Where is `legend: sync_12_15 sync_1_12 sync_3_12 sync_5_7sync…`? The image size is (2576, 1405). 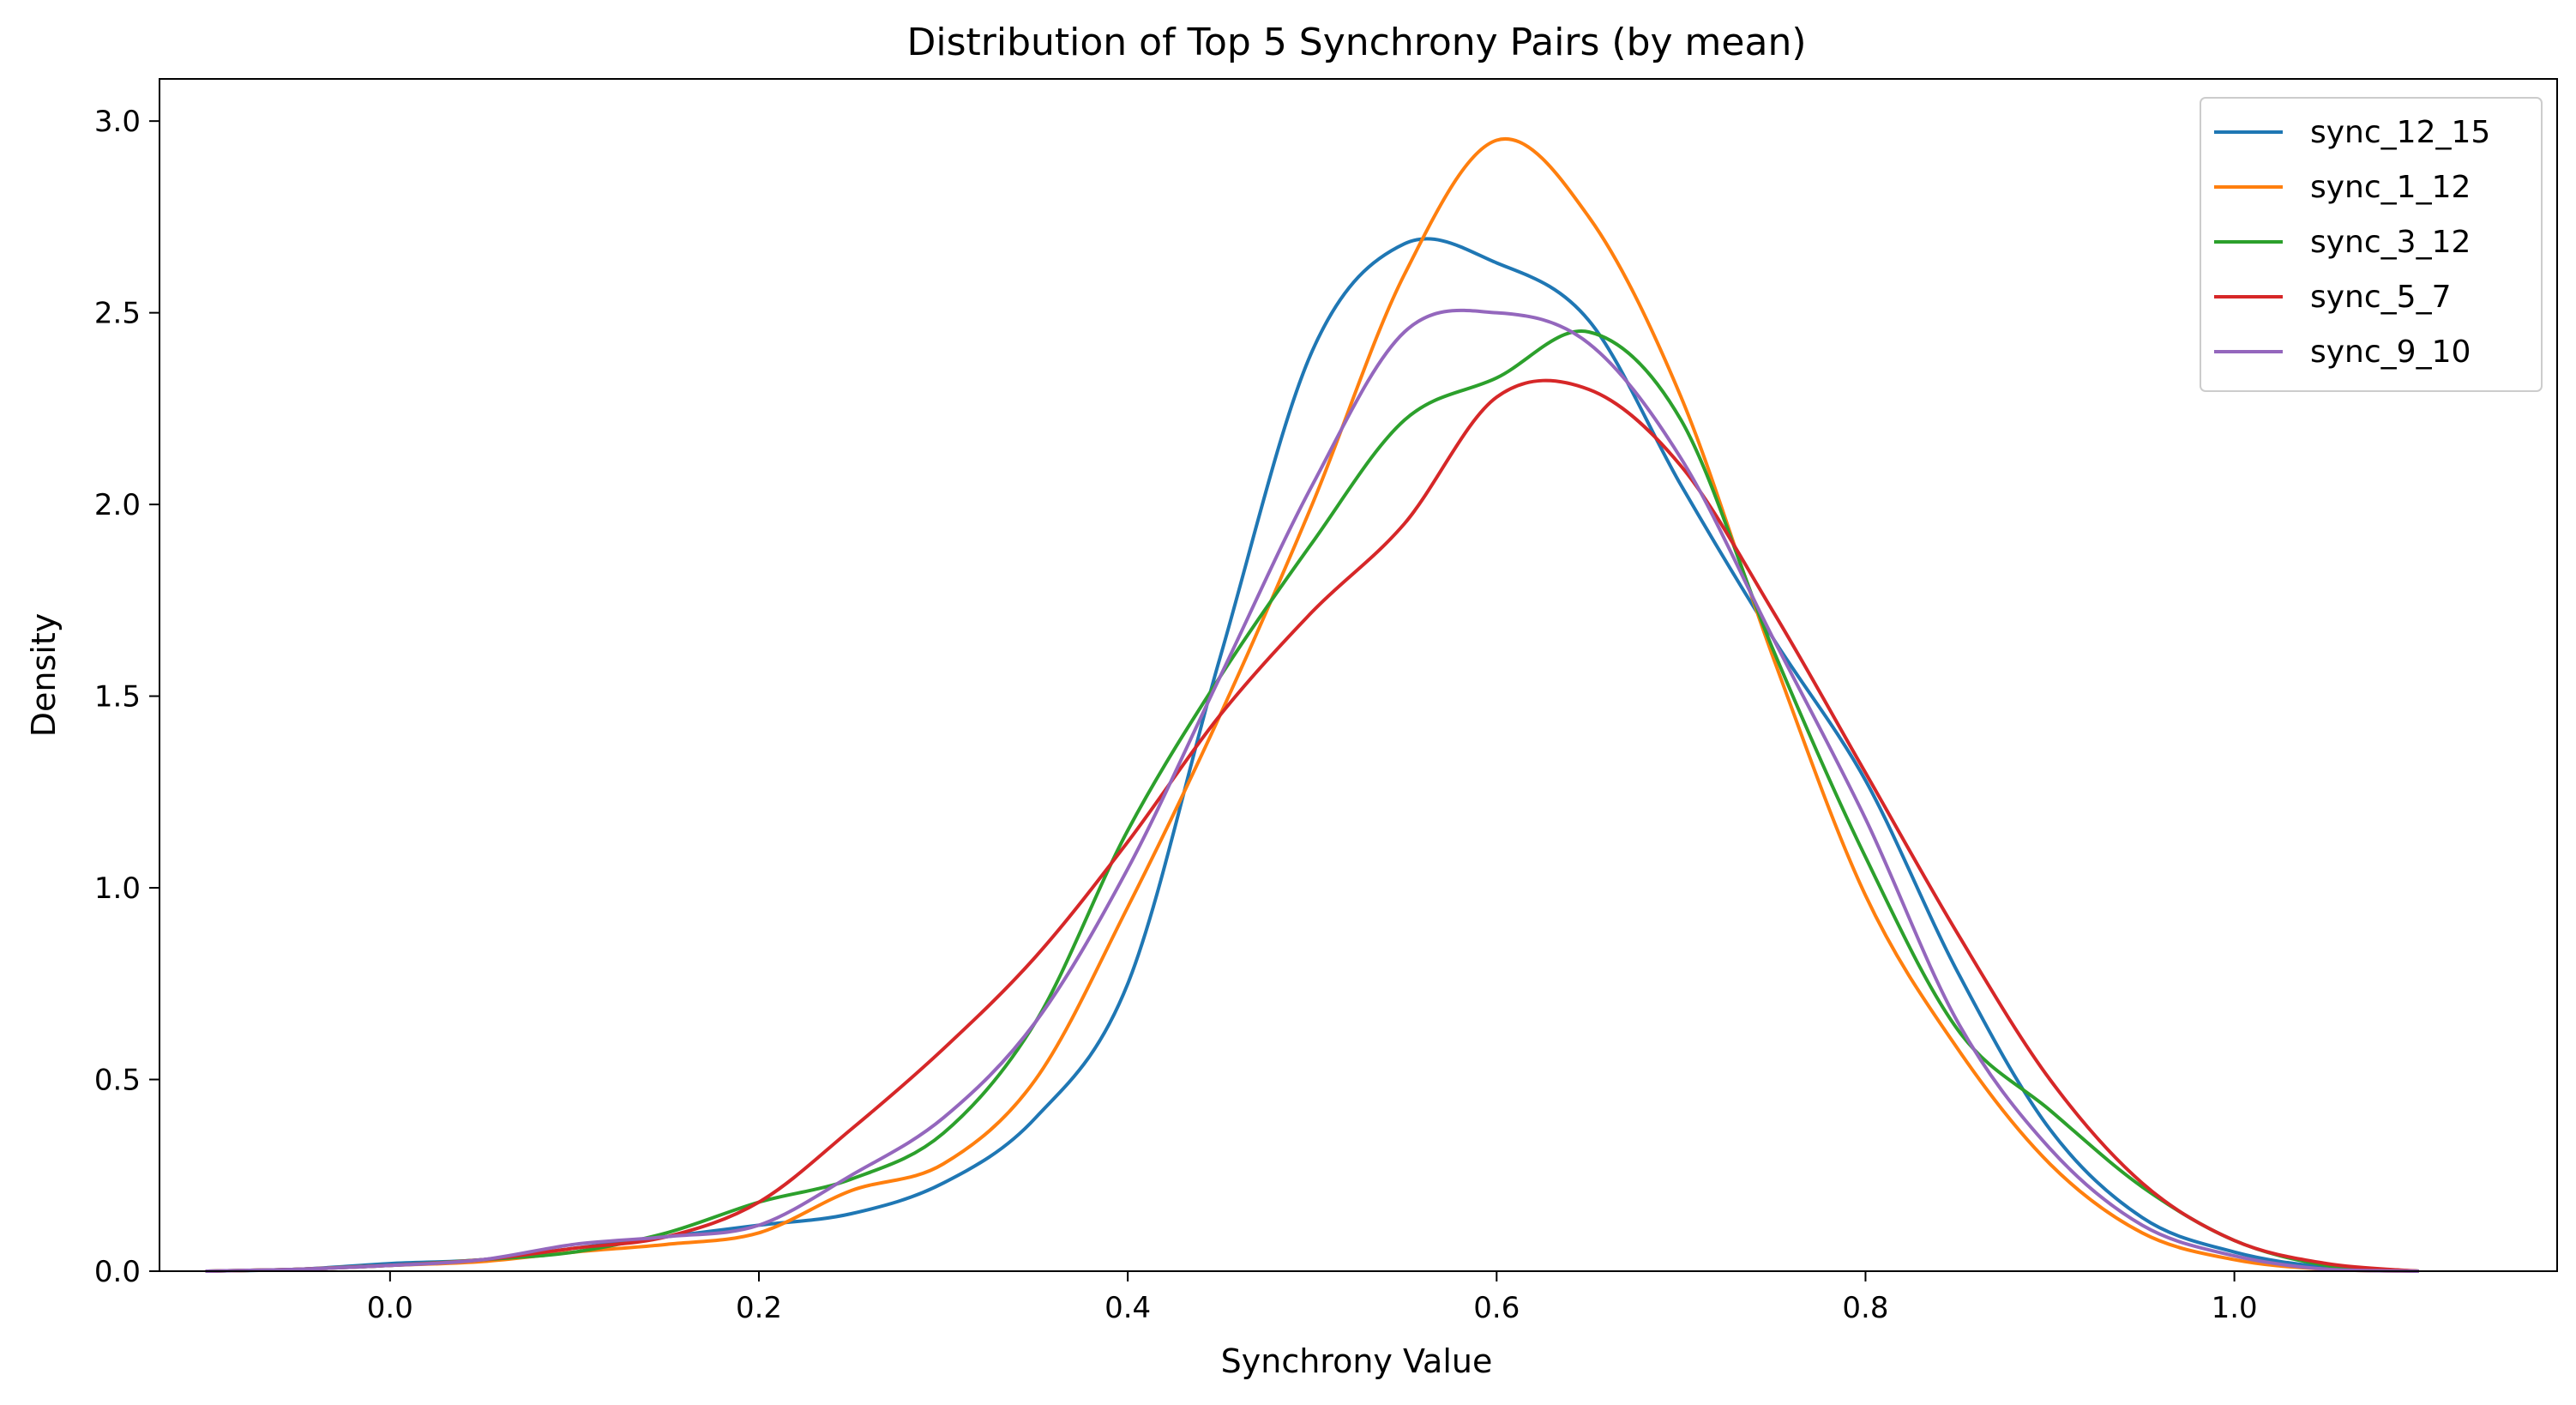 legend: sync_12_15 sync_1_12 sync_3_12 sync_5_7sync… is located at coordinates (2371, 244).